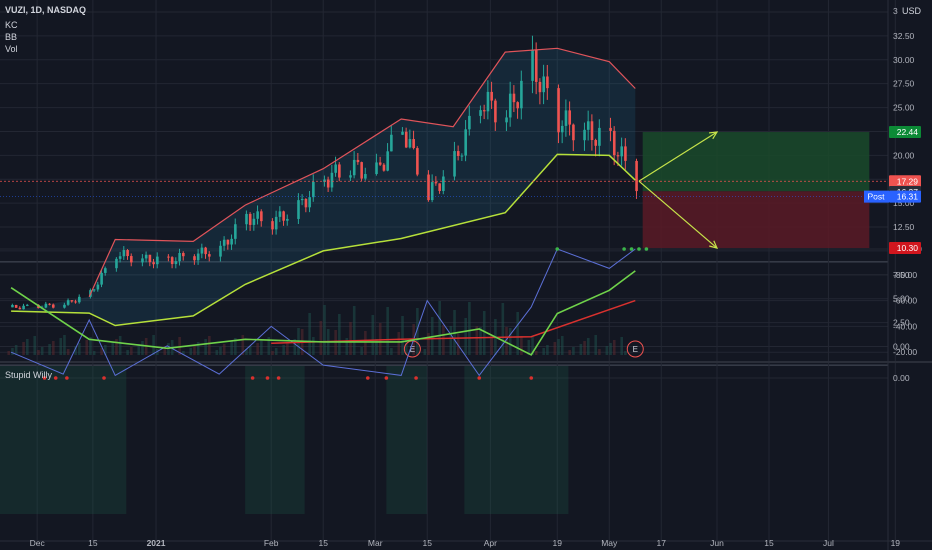 This screenshot has height=550, width=932. What do you see at coordinates (904, 36) in the screenshot?
I see `price-axis-label: 32.50` at bounding box center [904, 36].